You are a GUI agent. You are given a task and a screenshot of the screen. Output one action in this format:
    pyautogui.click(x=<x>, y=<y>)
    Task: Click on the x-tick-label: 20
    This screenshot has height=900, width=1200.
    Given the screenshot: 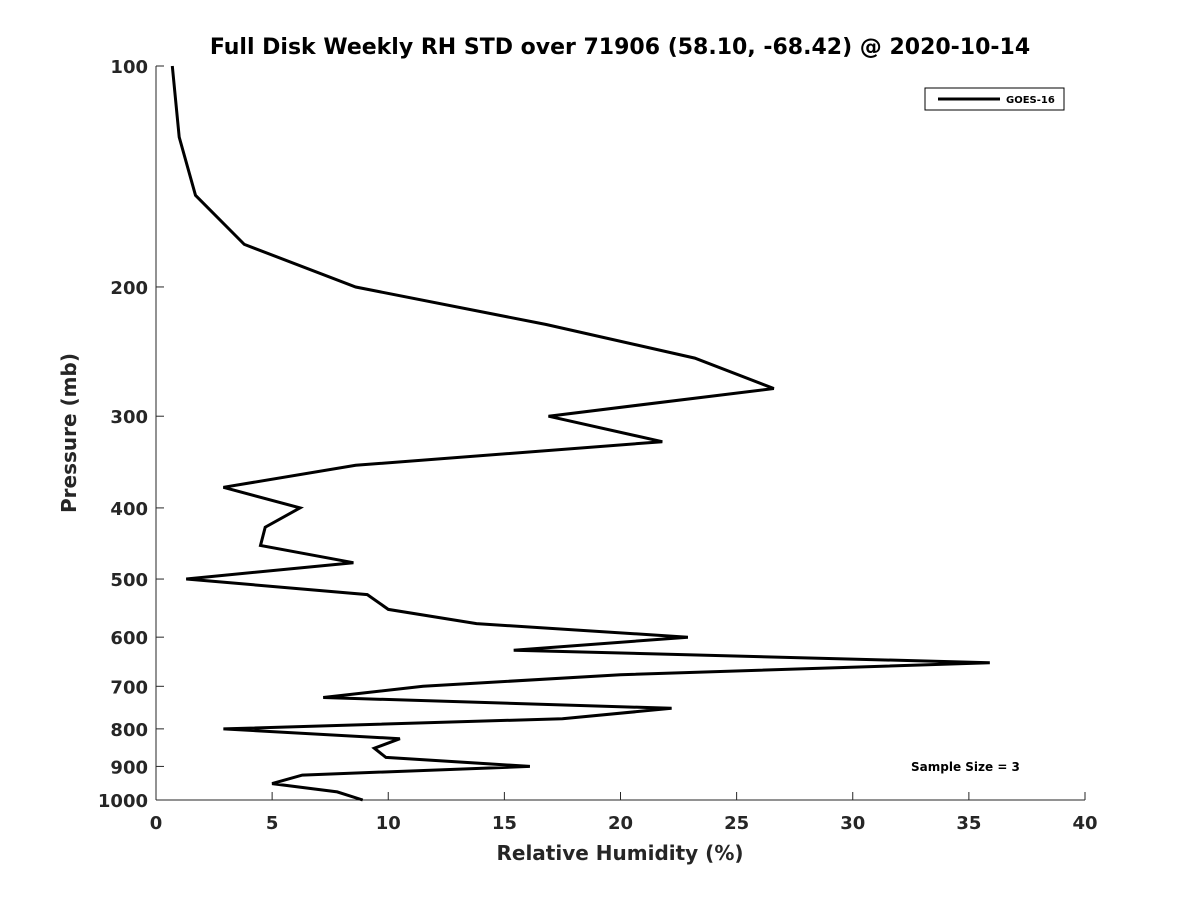 What is the action you would take?
    pyautogui.click(x=620, y=823)
    